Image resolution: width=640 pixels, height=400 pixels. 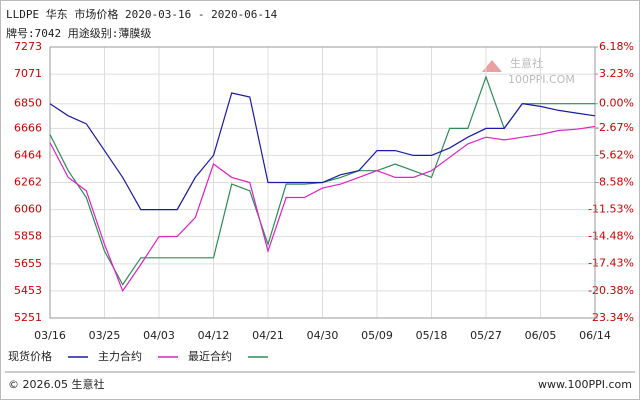 What do you see at coordinates (214, 335) in the screenshot?
I see `x-tick-label: 04/12` at bounding box center [214, 335].